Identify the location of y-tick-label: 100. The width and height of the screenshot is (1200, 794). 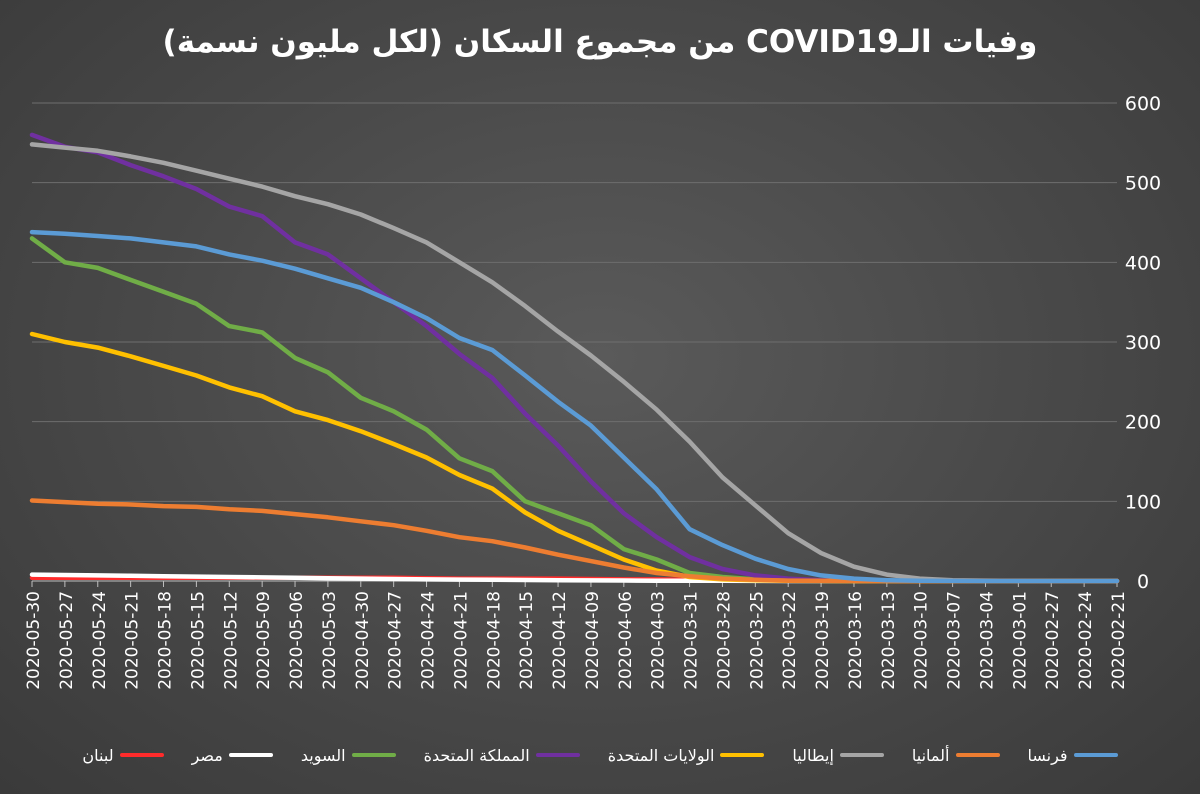
(1143, 502).